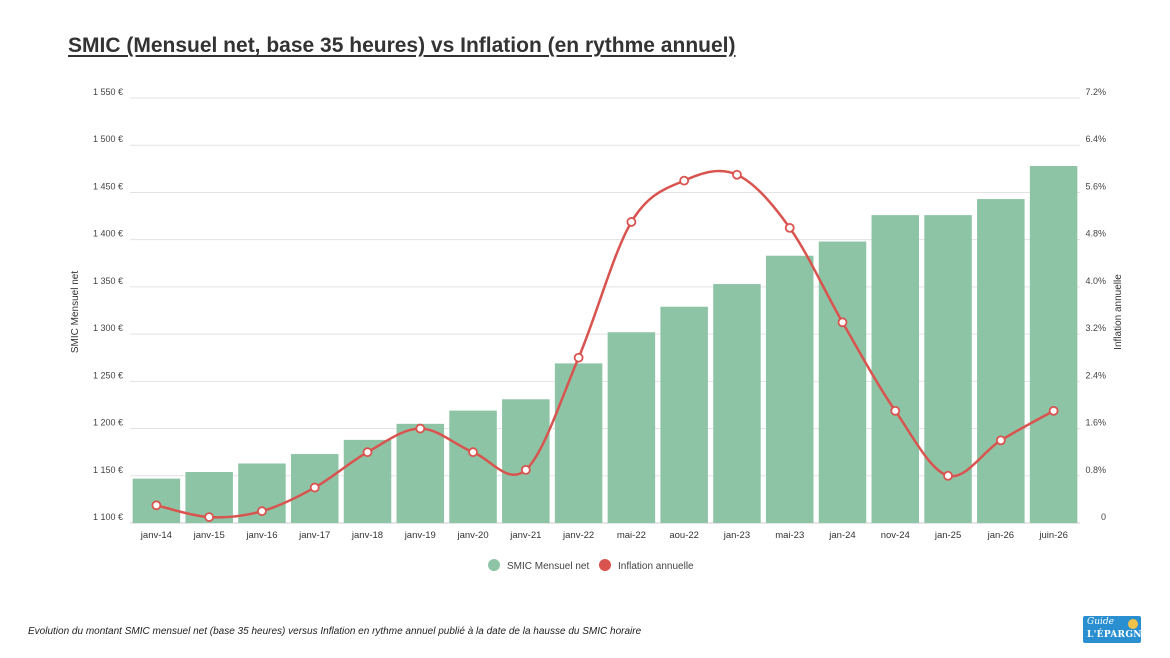 The width and height of the screenshot is (1170, 658). Describe the element at coordinates (1095, 186) in the screenshot. I see `y2-tick-label: 5.6%` at that location.